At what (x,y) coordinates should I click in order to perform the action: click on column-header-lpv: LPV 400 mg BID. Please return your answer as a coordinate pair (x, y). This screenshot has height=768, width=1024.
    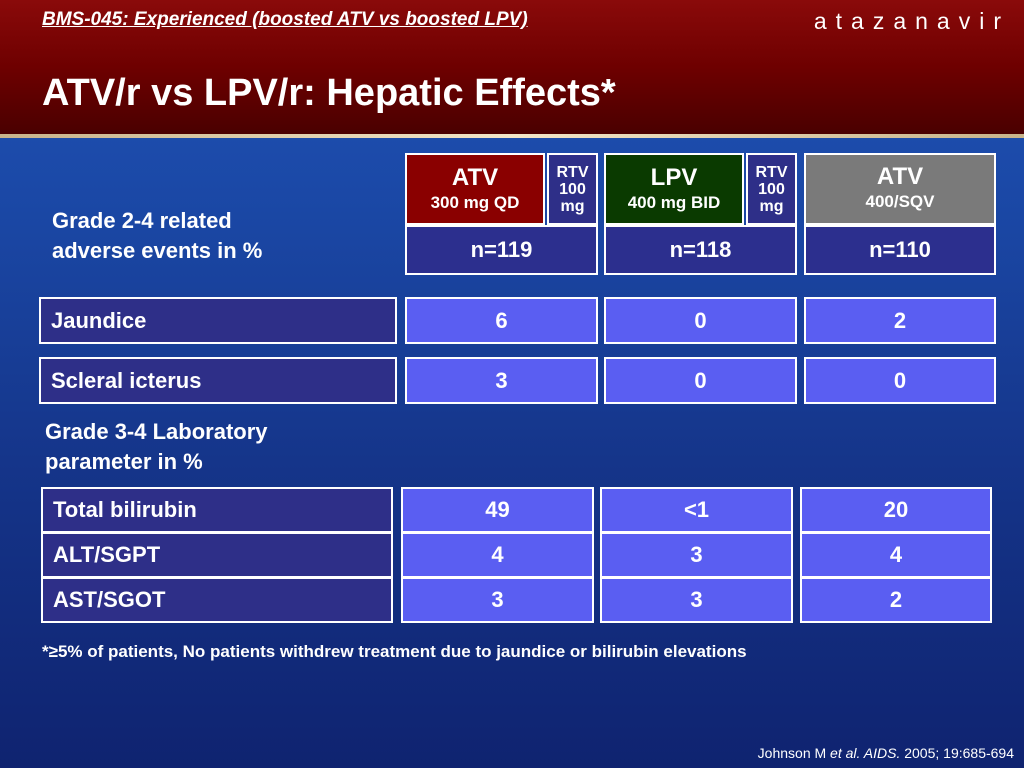
    Looking at the image, I should click on (674, 189).